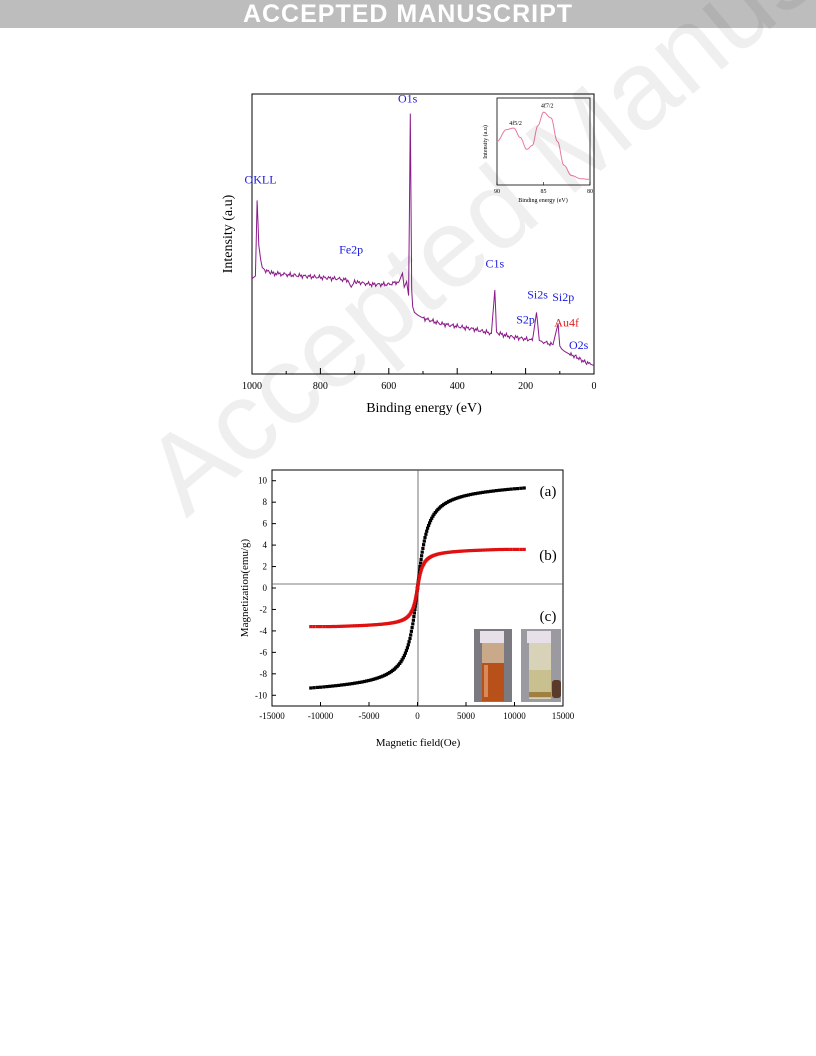 This screenshot has height=1056, width=816. I want to click on mag-y-tick-label: 6, so click(265, 524).